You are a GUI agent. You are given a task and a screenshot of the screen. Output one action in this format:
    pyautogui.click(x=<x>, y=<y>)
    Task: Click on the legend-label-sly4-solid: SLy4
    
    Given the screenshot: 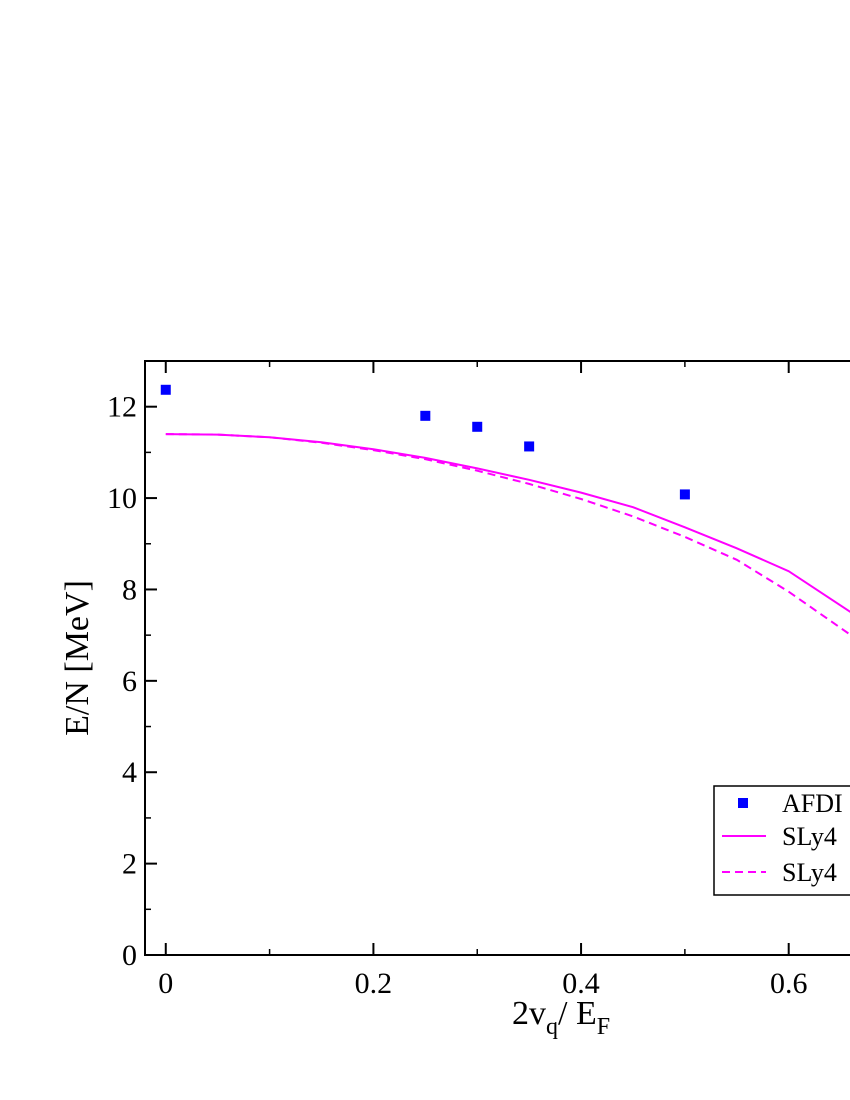 What is the action you would take?
    pyautogui.click(x=809, y=836)
    